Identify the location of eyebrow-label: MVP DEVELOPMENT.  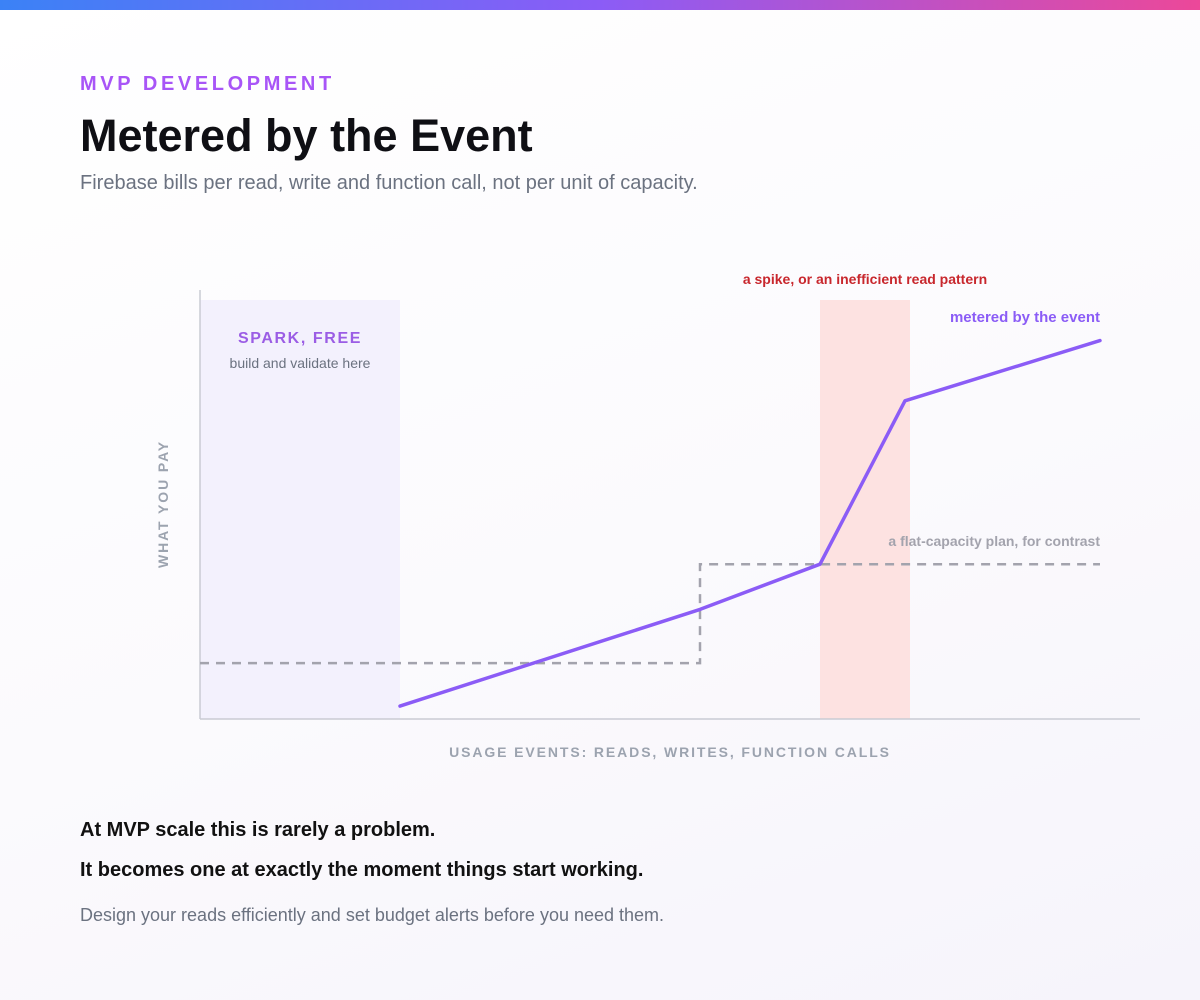
(207, 84).